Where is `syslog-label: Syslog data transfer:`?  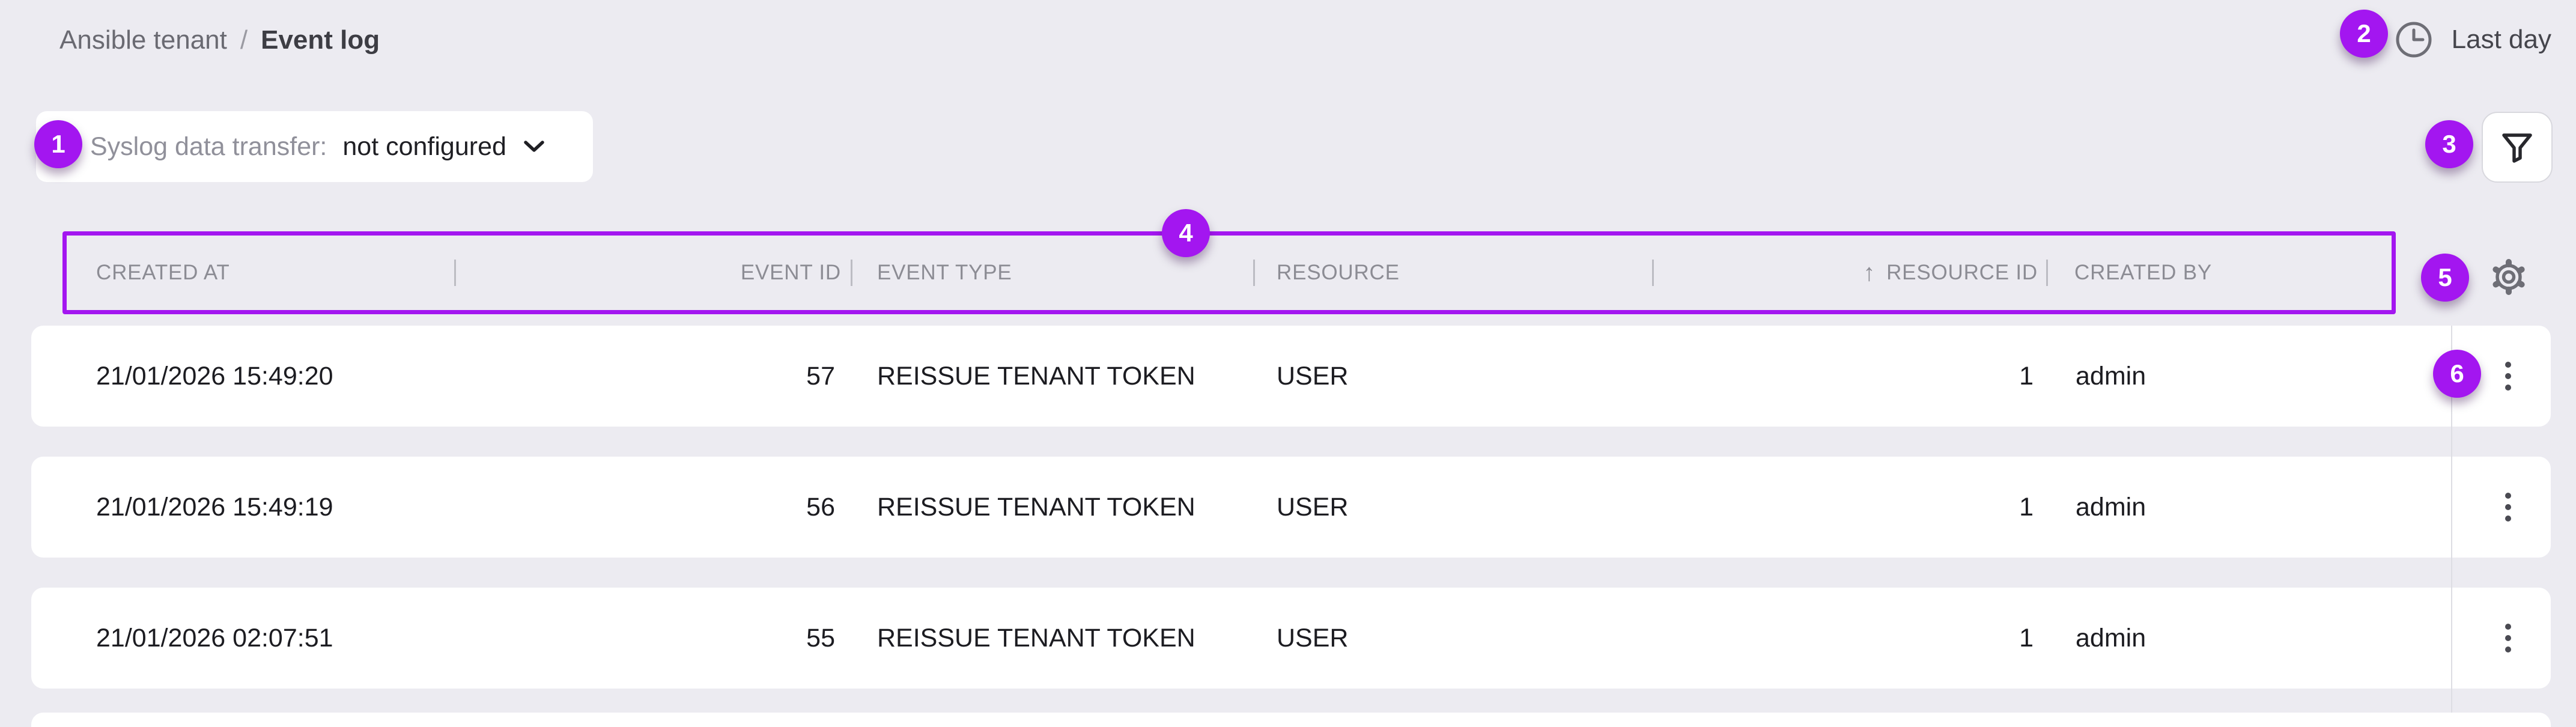 syslog-label: Syslog data transfer: is located at coordinates (208, 146).